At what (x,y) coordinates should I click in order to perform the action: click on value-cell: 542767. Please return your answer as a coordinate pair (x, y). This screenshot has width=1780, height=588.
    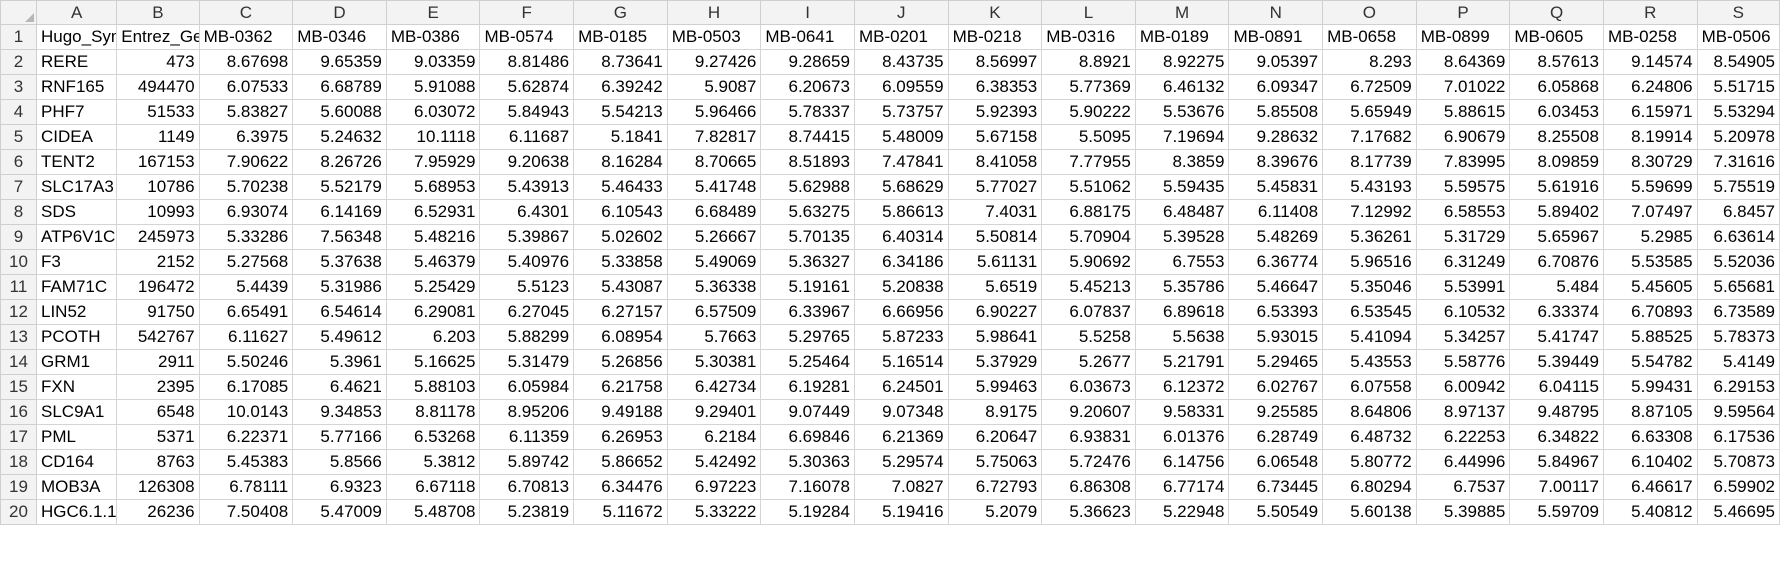
    Looking at the image, I should click on (158, 337).